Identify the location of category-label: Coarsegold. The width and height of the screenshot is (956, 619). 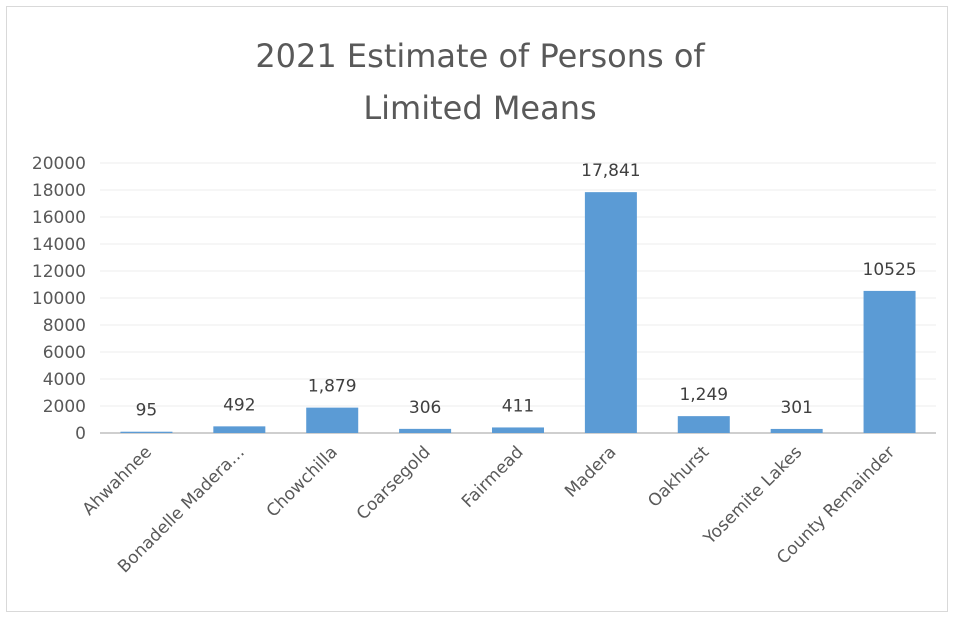
(394, 483).